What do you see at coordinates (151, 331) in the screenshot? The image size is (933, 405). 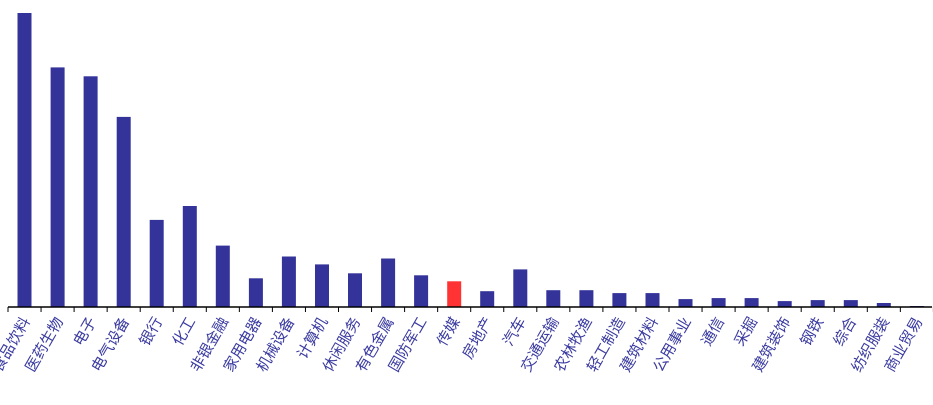 I see `x-tick-label: 银行` at bounding box center [151, 331].